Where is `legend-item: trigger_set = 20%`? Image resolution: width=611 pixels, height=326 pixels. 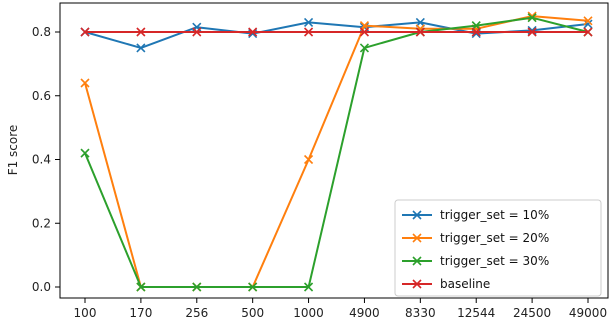
legend-item: trigger_set = 20% is located at coordinates (475, 238).